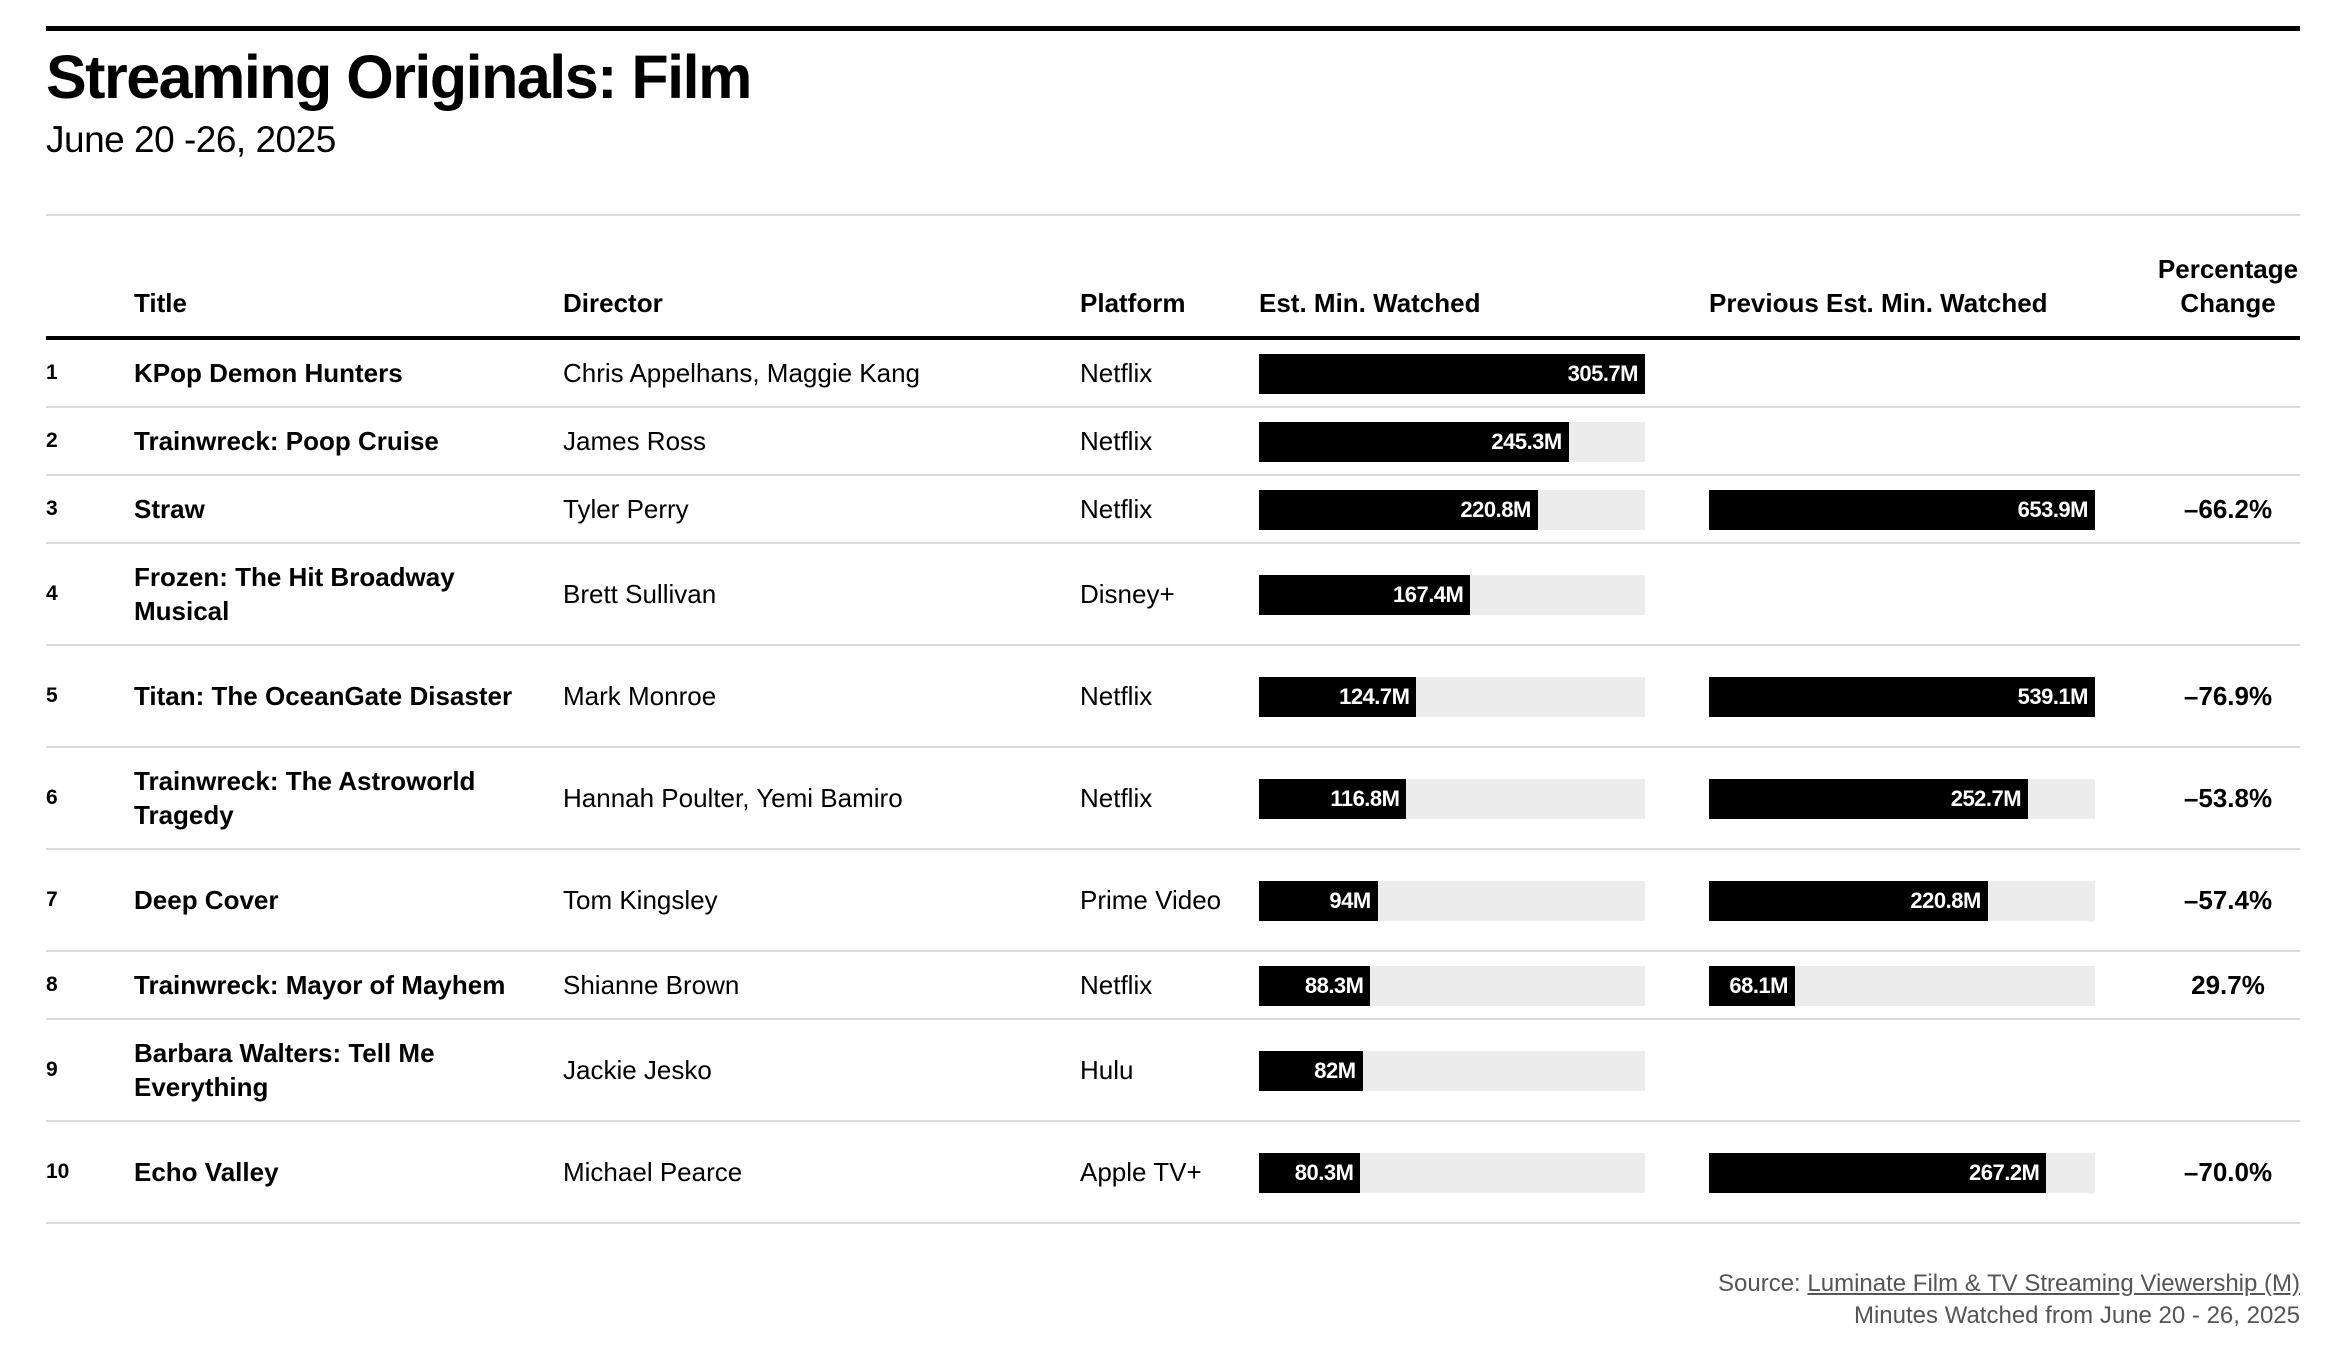  I want to click on column-header-title: Title, so click(160, 303).